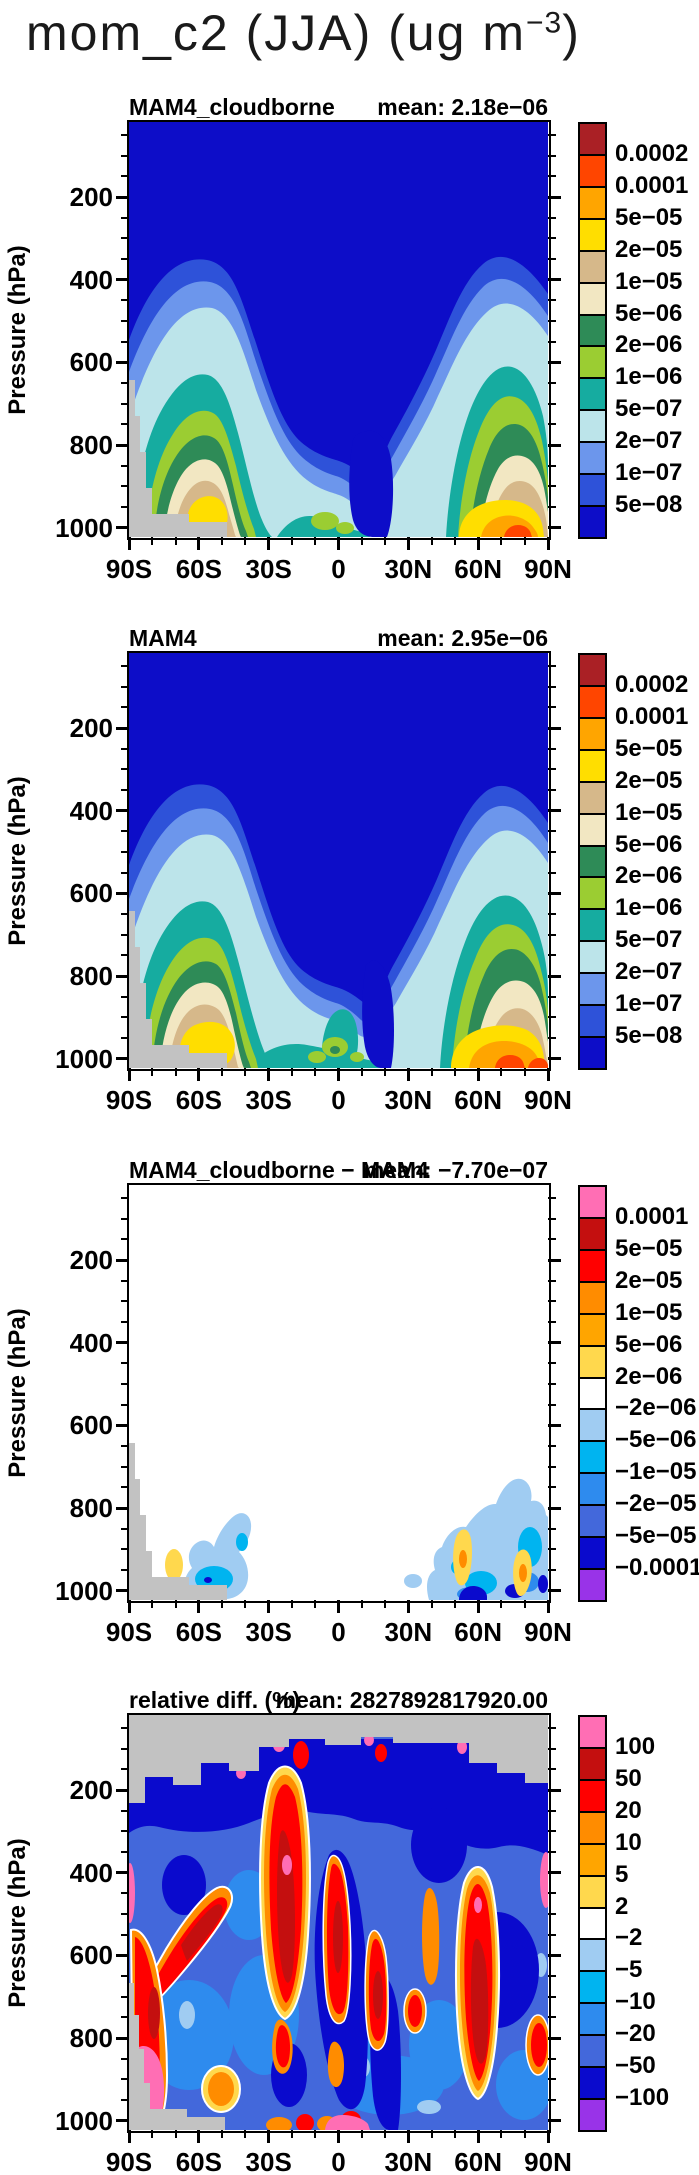 This screenshot has width=699, height=2175. Describe the element at coordinates (649, 876) in the screenshot. I see `colorbar-tick-label: 2e−06` at that location.